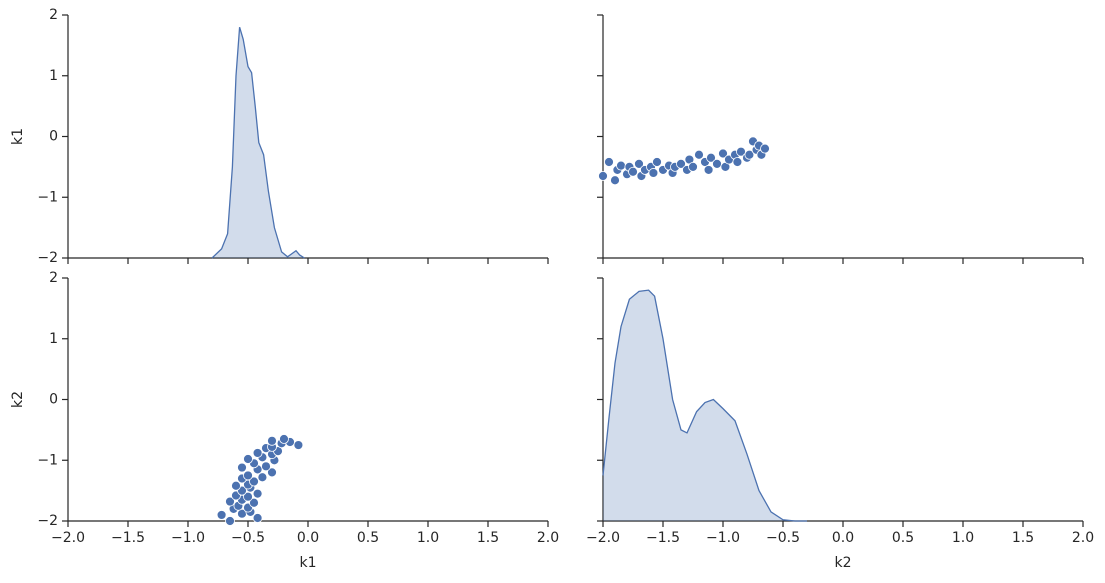  What do you see at coordinates (18, 399) in the screenshot?
I see `y-axis-label: k2` at bounding box center [18, 399].